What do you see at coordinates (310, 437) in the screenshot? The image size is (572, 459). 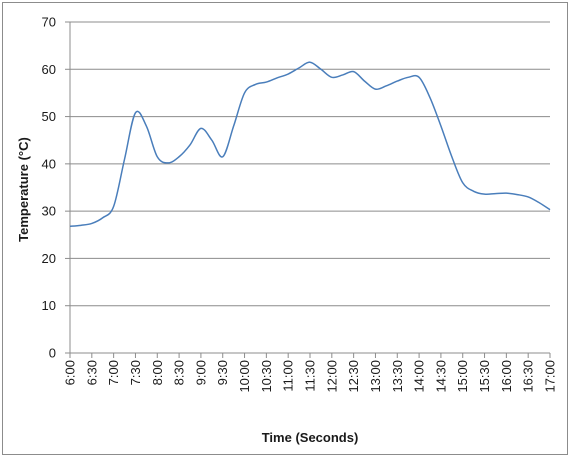 I see `x-axis-title: Time (Seconds)` at bounding box center [310, 437].